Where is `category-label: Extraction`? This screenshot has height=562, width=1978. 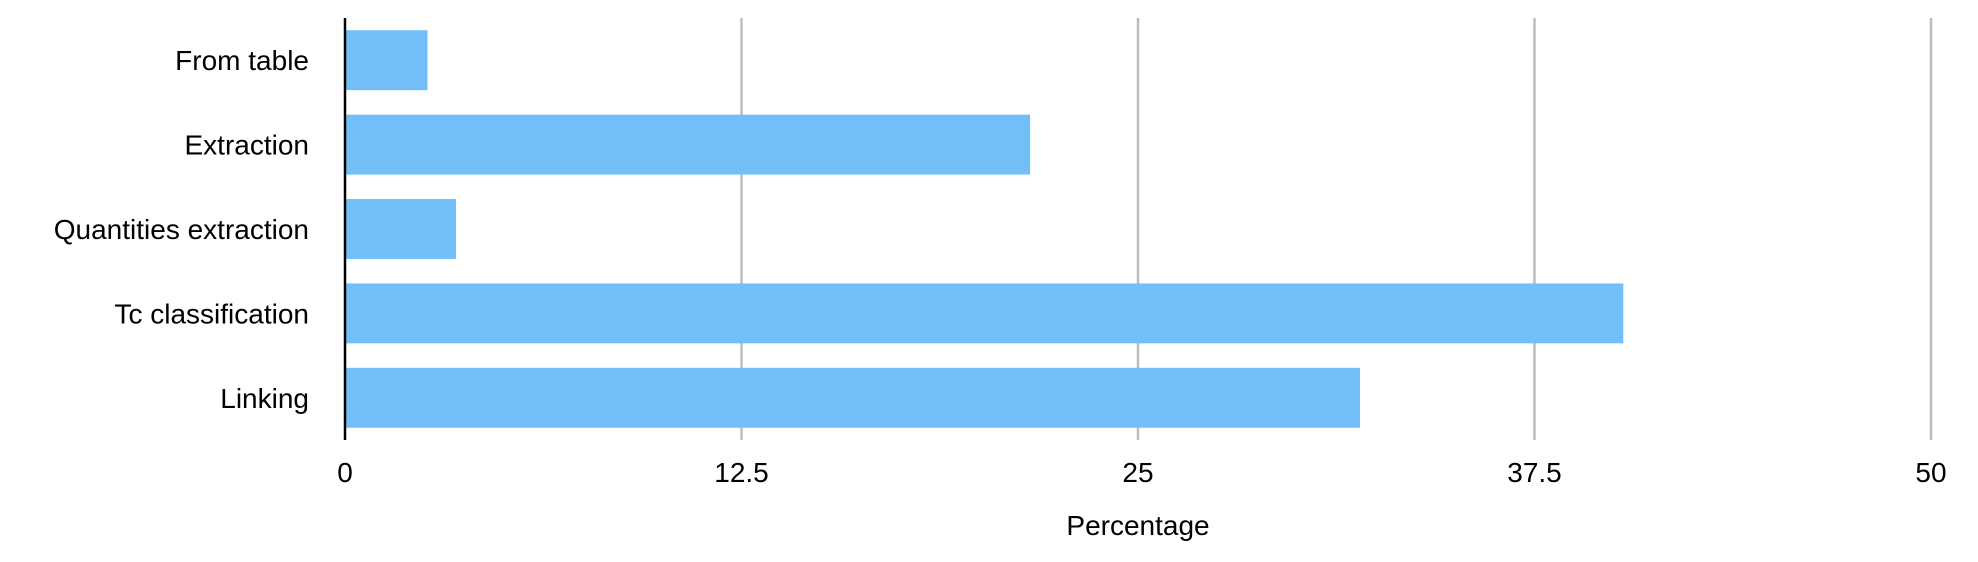 category-label: Extraction is located at coordinates (247, 145).